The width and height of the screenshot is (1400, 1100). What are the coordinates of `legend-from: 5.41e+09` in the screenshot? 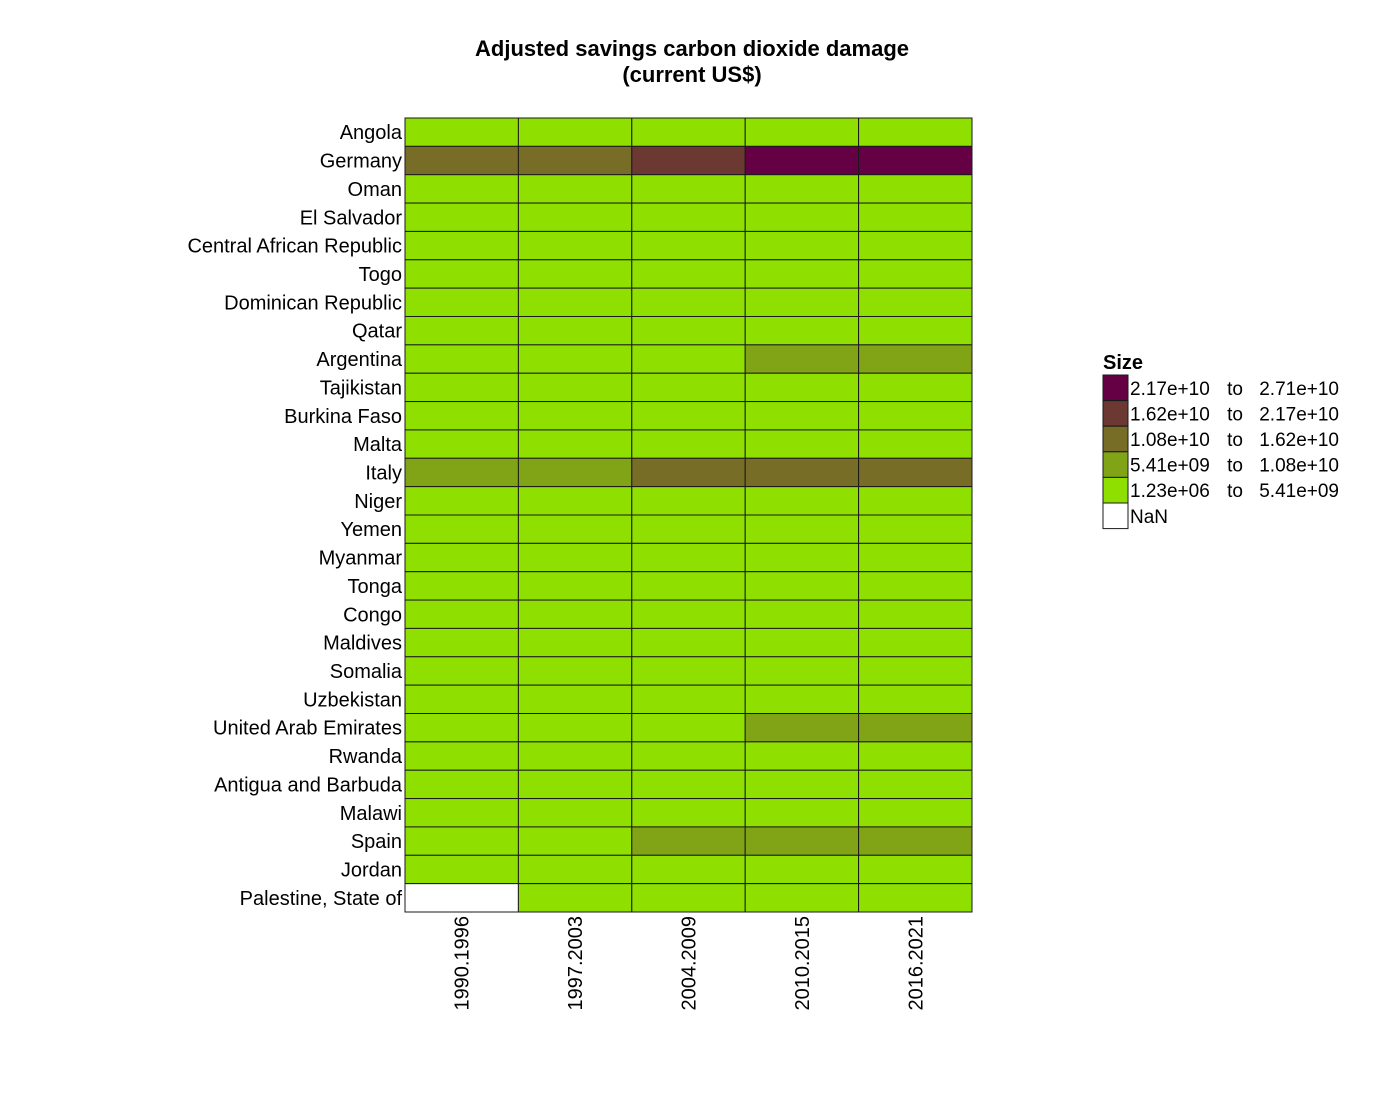 It's located at (1170, 466).